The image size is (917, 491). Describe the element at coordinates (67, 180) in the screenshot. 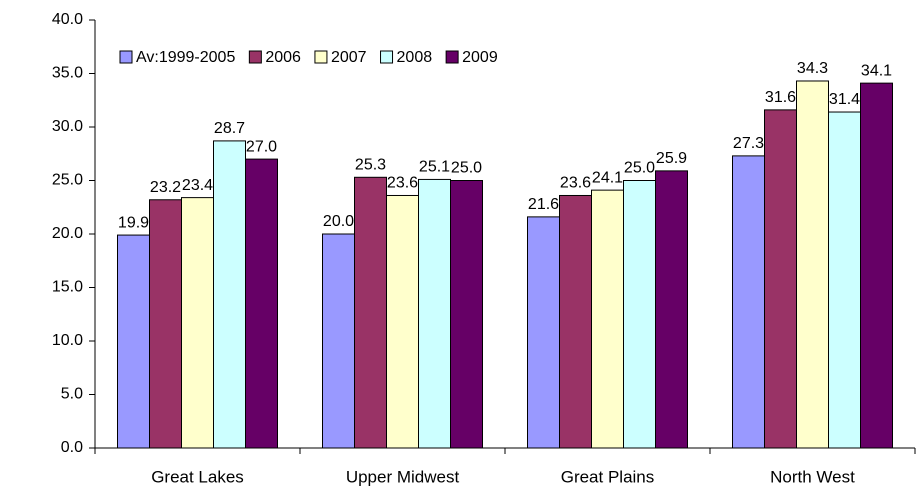

I see `y-tick-label: 25.0` at that location.